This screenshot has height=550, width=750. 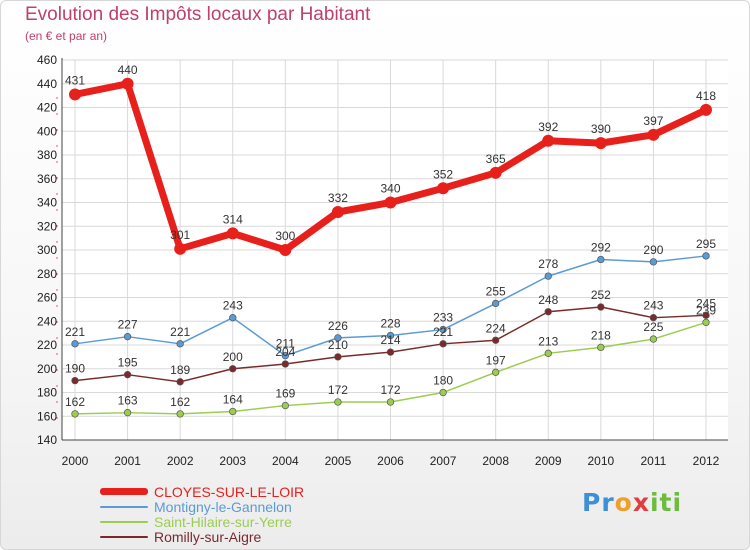 I want to click on data-label: 214, so click(x=390, y=340).